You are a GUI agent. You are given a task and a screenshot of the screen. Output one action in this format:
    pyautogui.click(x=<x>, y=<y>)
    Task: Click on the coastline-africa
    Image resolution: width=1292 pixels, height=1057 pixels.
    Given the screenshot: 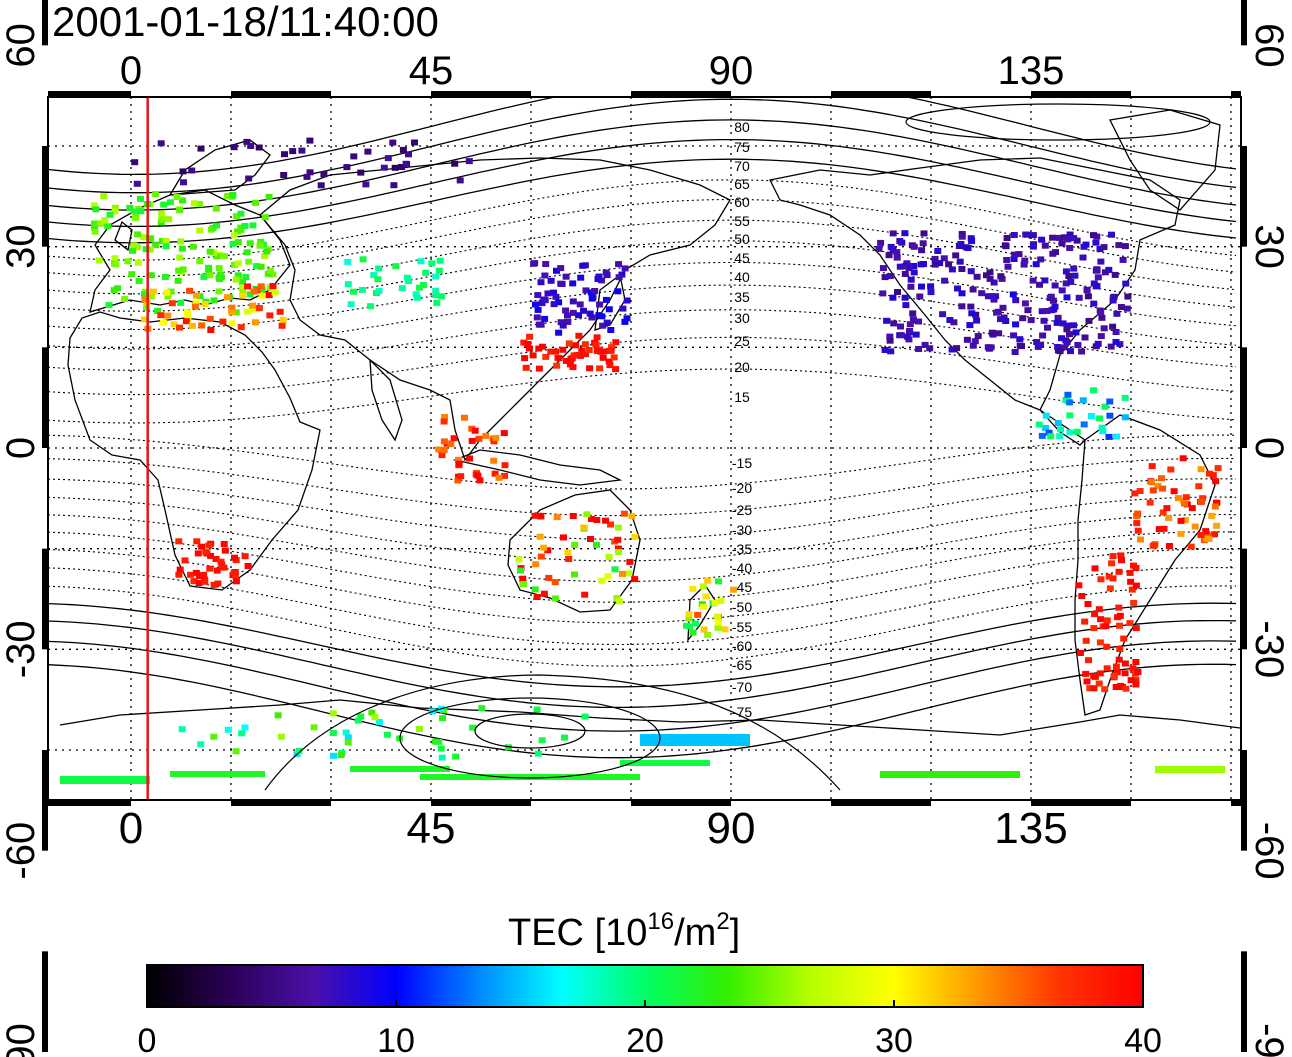 What is the action you would take?
    pyautogui.click(x=194, y=451)
    